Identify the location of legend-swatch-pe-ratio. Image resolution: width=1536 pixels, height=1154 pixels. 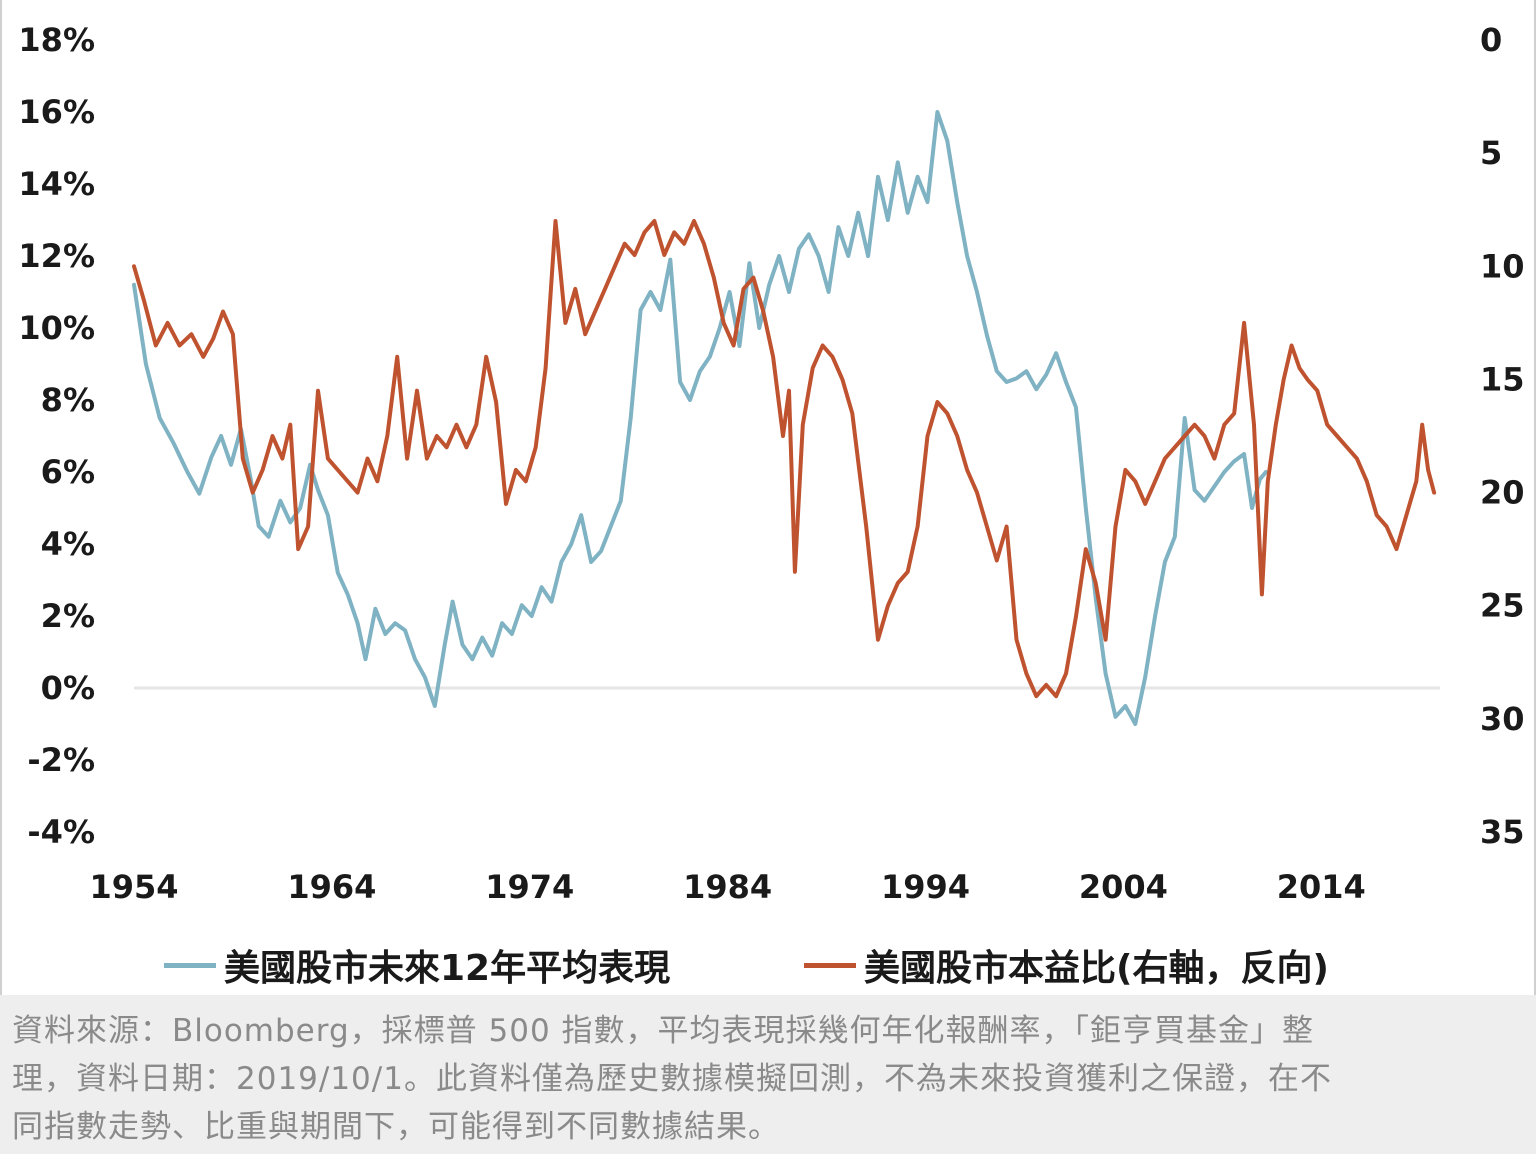
(830, 965).